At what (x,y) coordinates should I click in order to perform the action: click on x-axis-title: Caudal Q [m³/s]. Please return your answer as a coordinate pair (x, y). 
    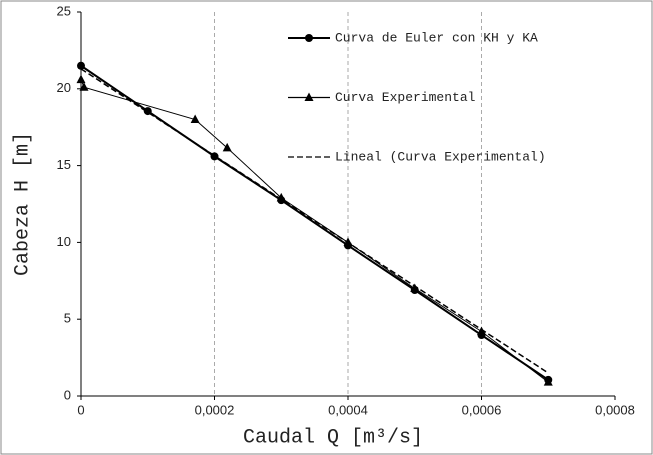
    Looking at the image, I should click on (333, 437).